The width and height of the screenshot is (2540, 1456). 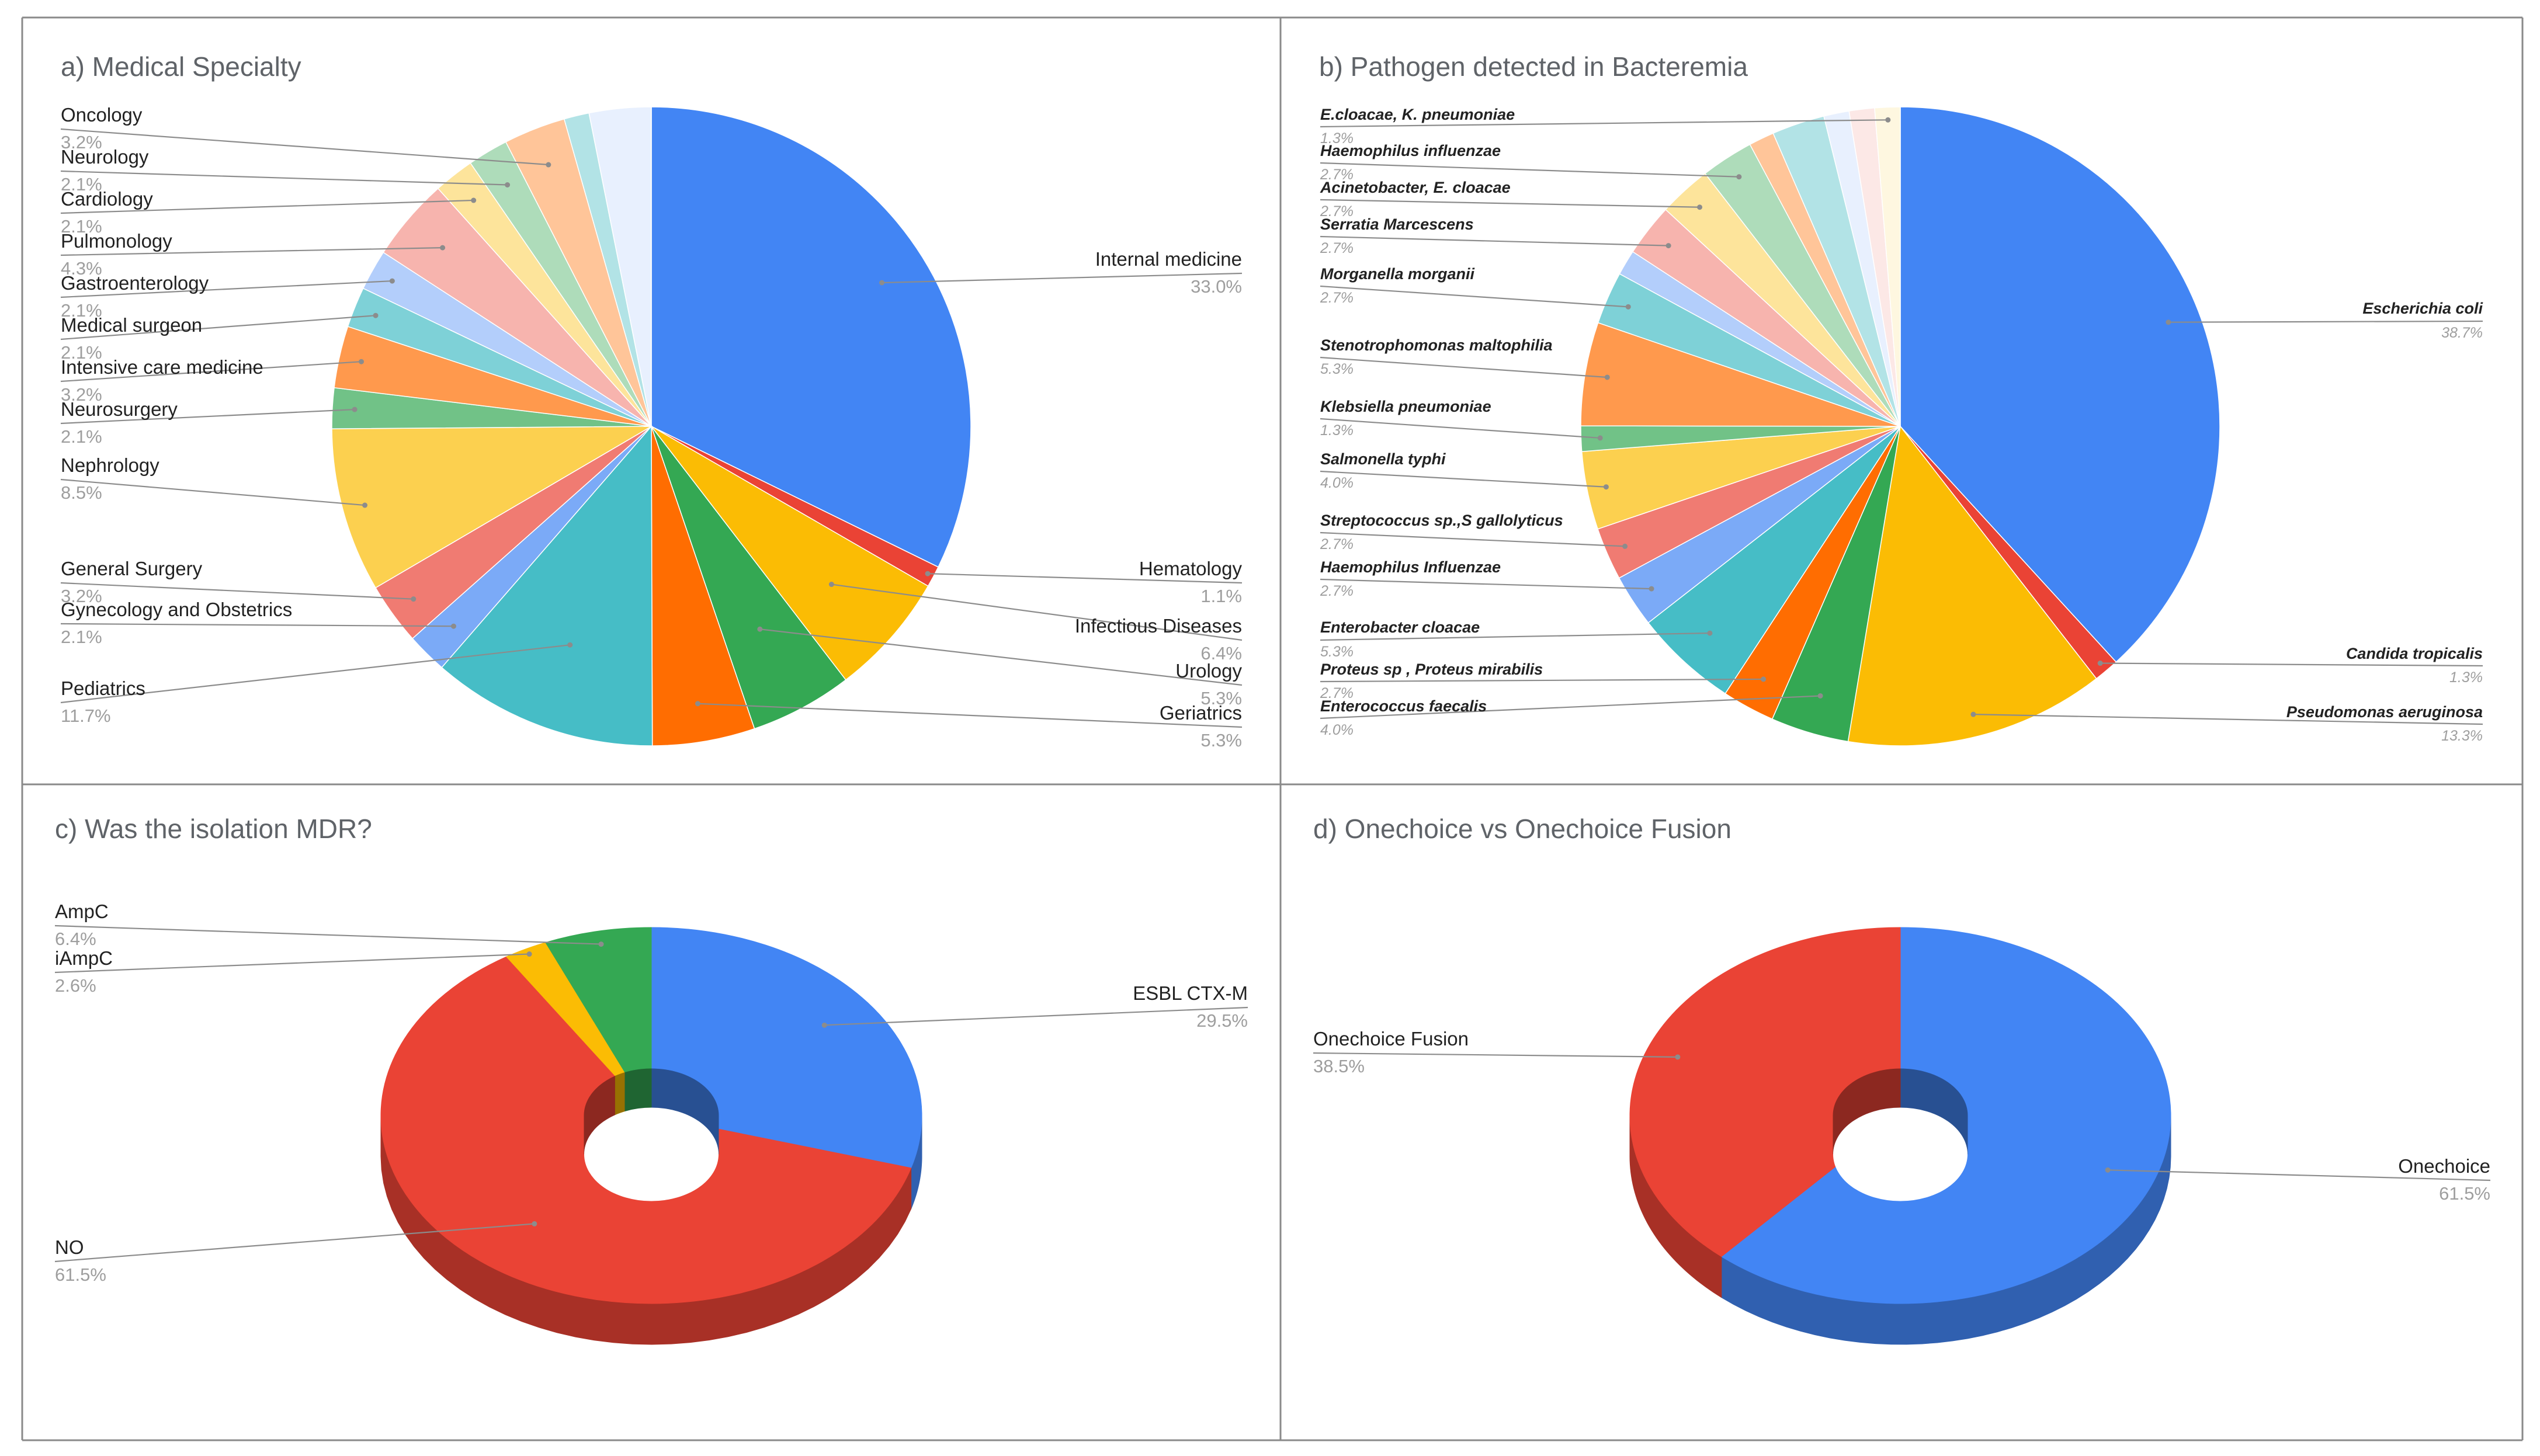 What do you see at coordinates (1337, 248) in the screenshot?
I see `panel-b-pct-serratia-marcescens: 2.7%` at bounding box center [1337, 248].